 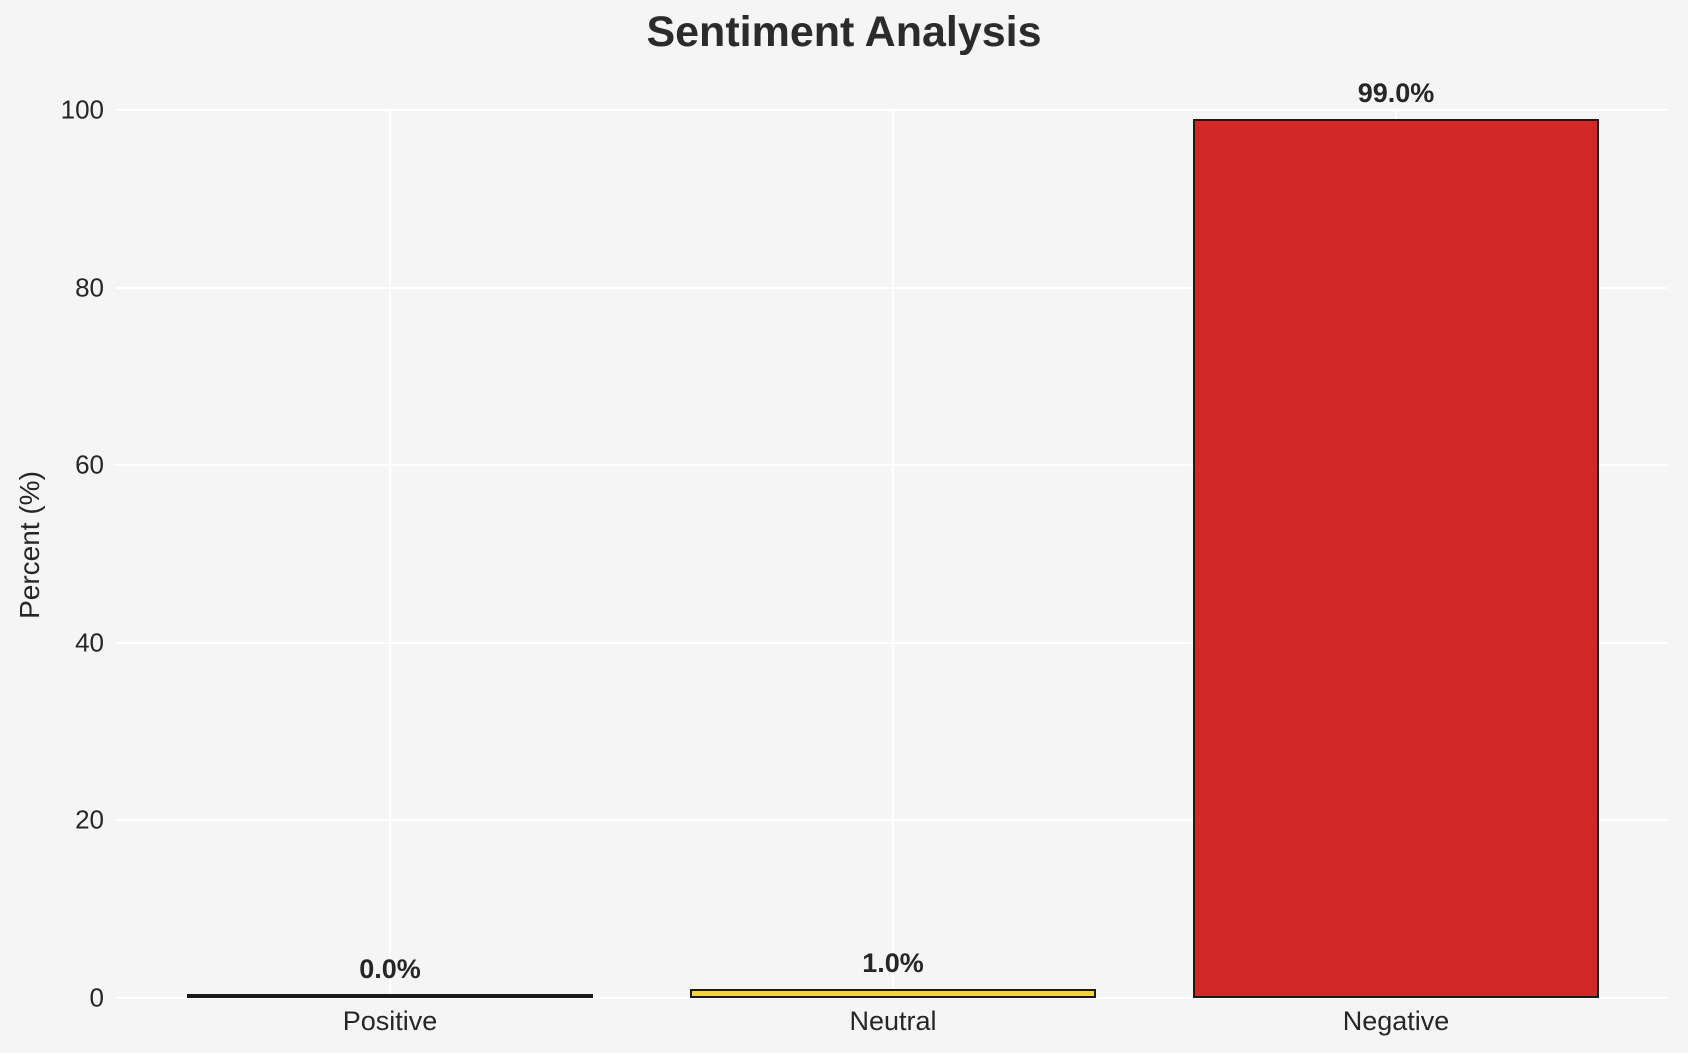 I want to click on chart-title: Sentiment Analysis, so click(x=844, y=32).